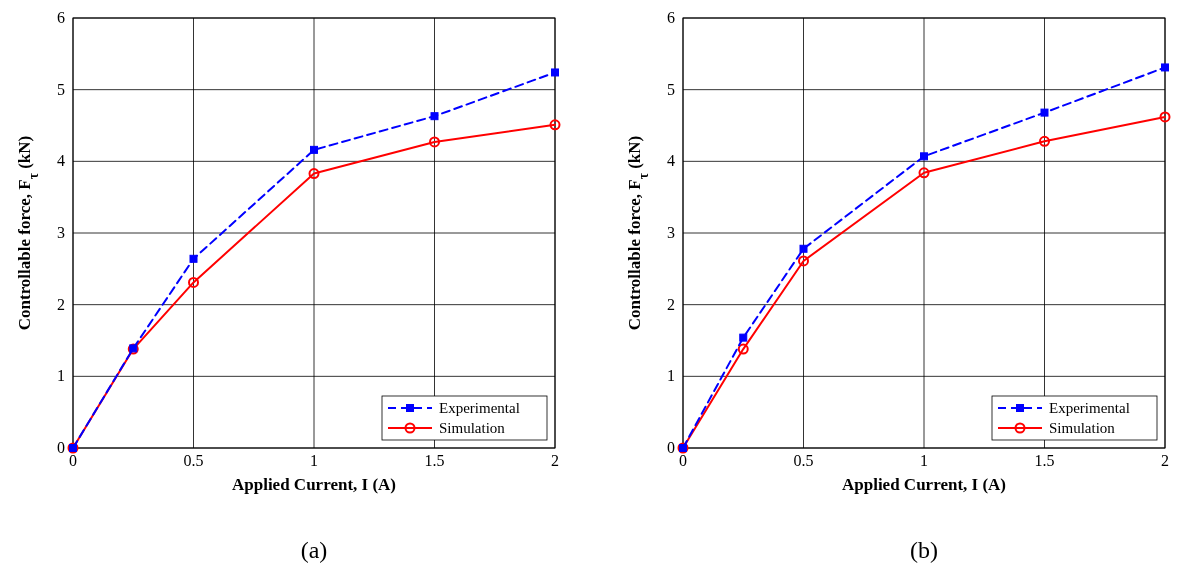  What do you see at coordinates (314, 550) in the screenshot?
I see `text: (a)` at bounding box center [314, 550].